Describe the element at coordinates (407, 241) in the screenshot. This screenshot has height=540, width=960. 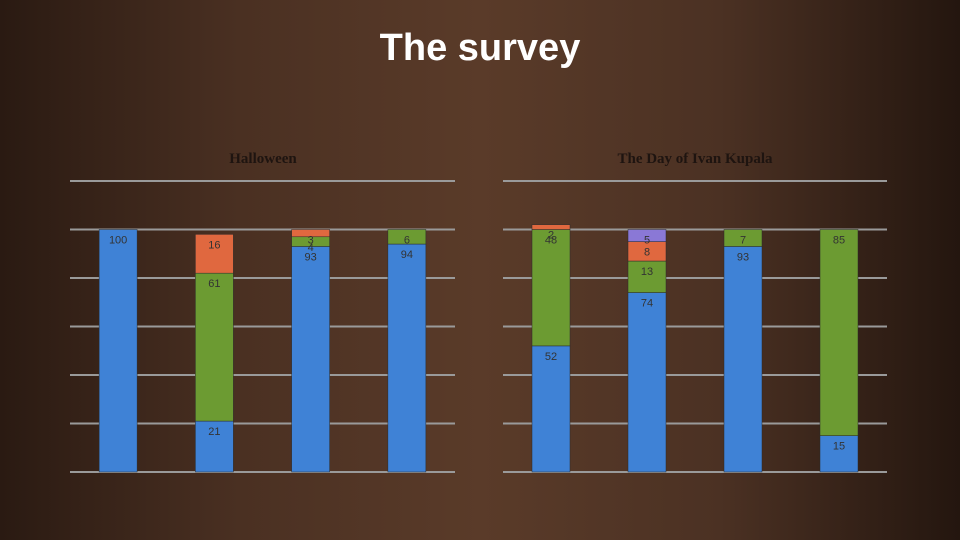
I see `value-label: 6` at that location.